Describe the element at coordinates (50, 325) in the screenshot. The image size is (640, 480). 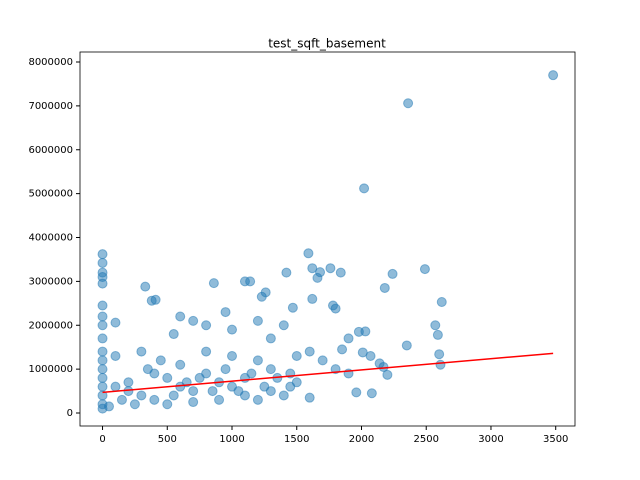
I see `y-tick-label: 2000000` at that location.